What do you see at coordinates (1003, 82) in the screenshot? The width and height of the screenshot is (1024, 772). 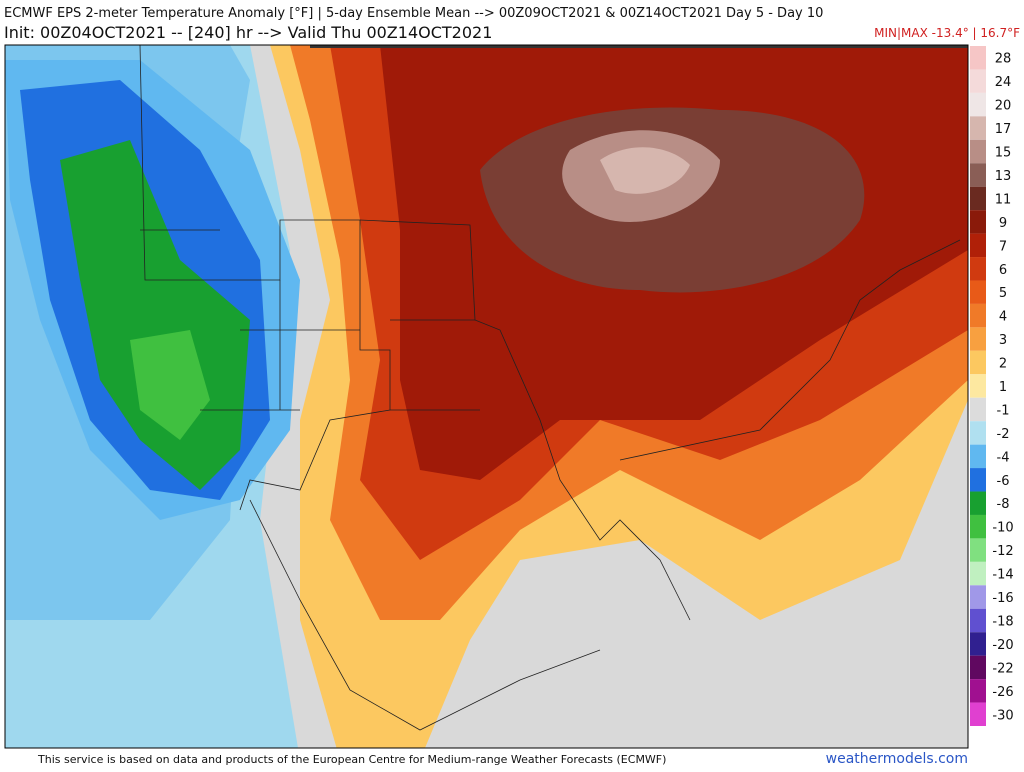 I see `colorbar-label: 24` at bounding box center [1003, 82].